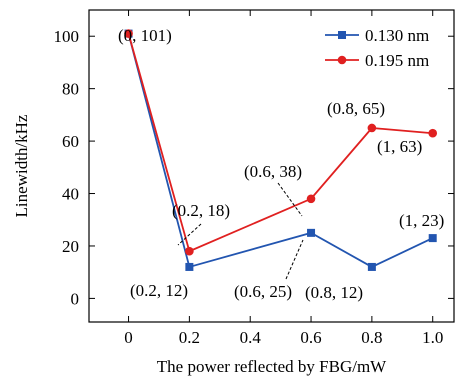  What do you see at coordinates (251, 337) in the screenshot?
I see `x-tick-label: 0.4` at bounding box center [251, 337].